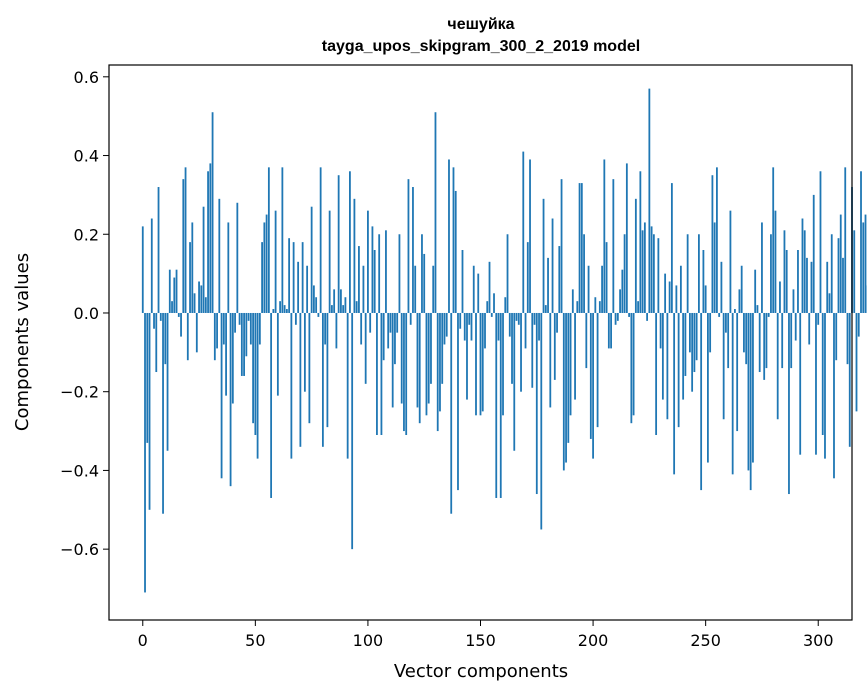 The height and width of the screenshot is (696, 867). I want to click on x-axis-label: Vector components, so click(481, 671).